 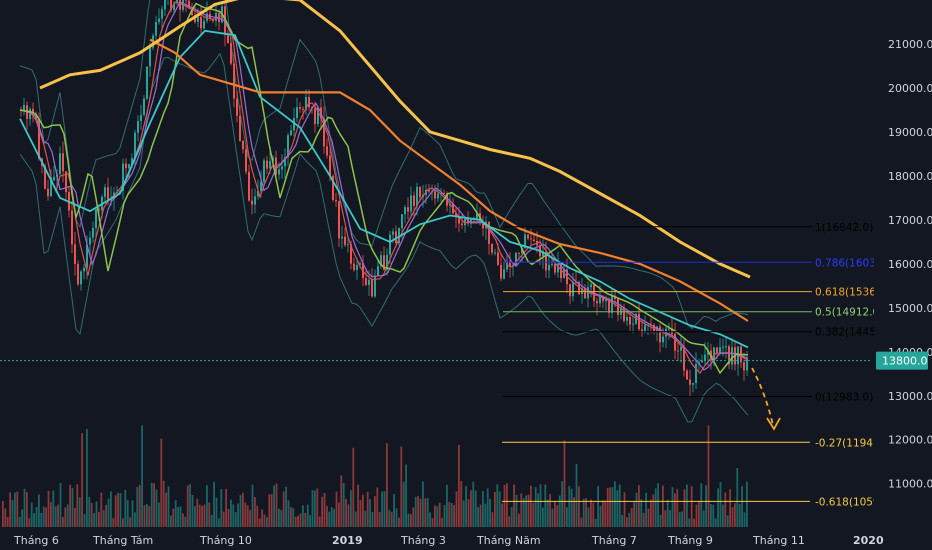 I want to click on x-tick-label: Tháng 3, so click(x=423, y=540).